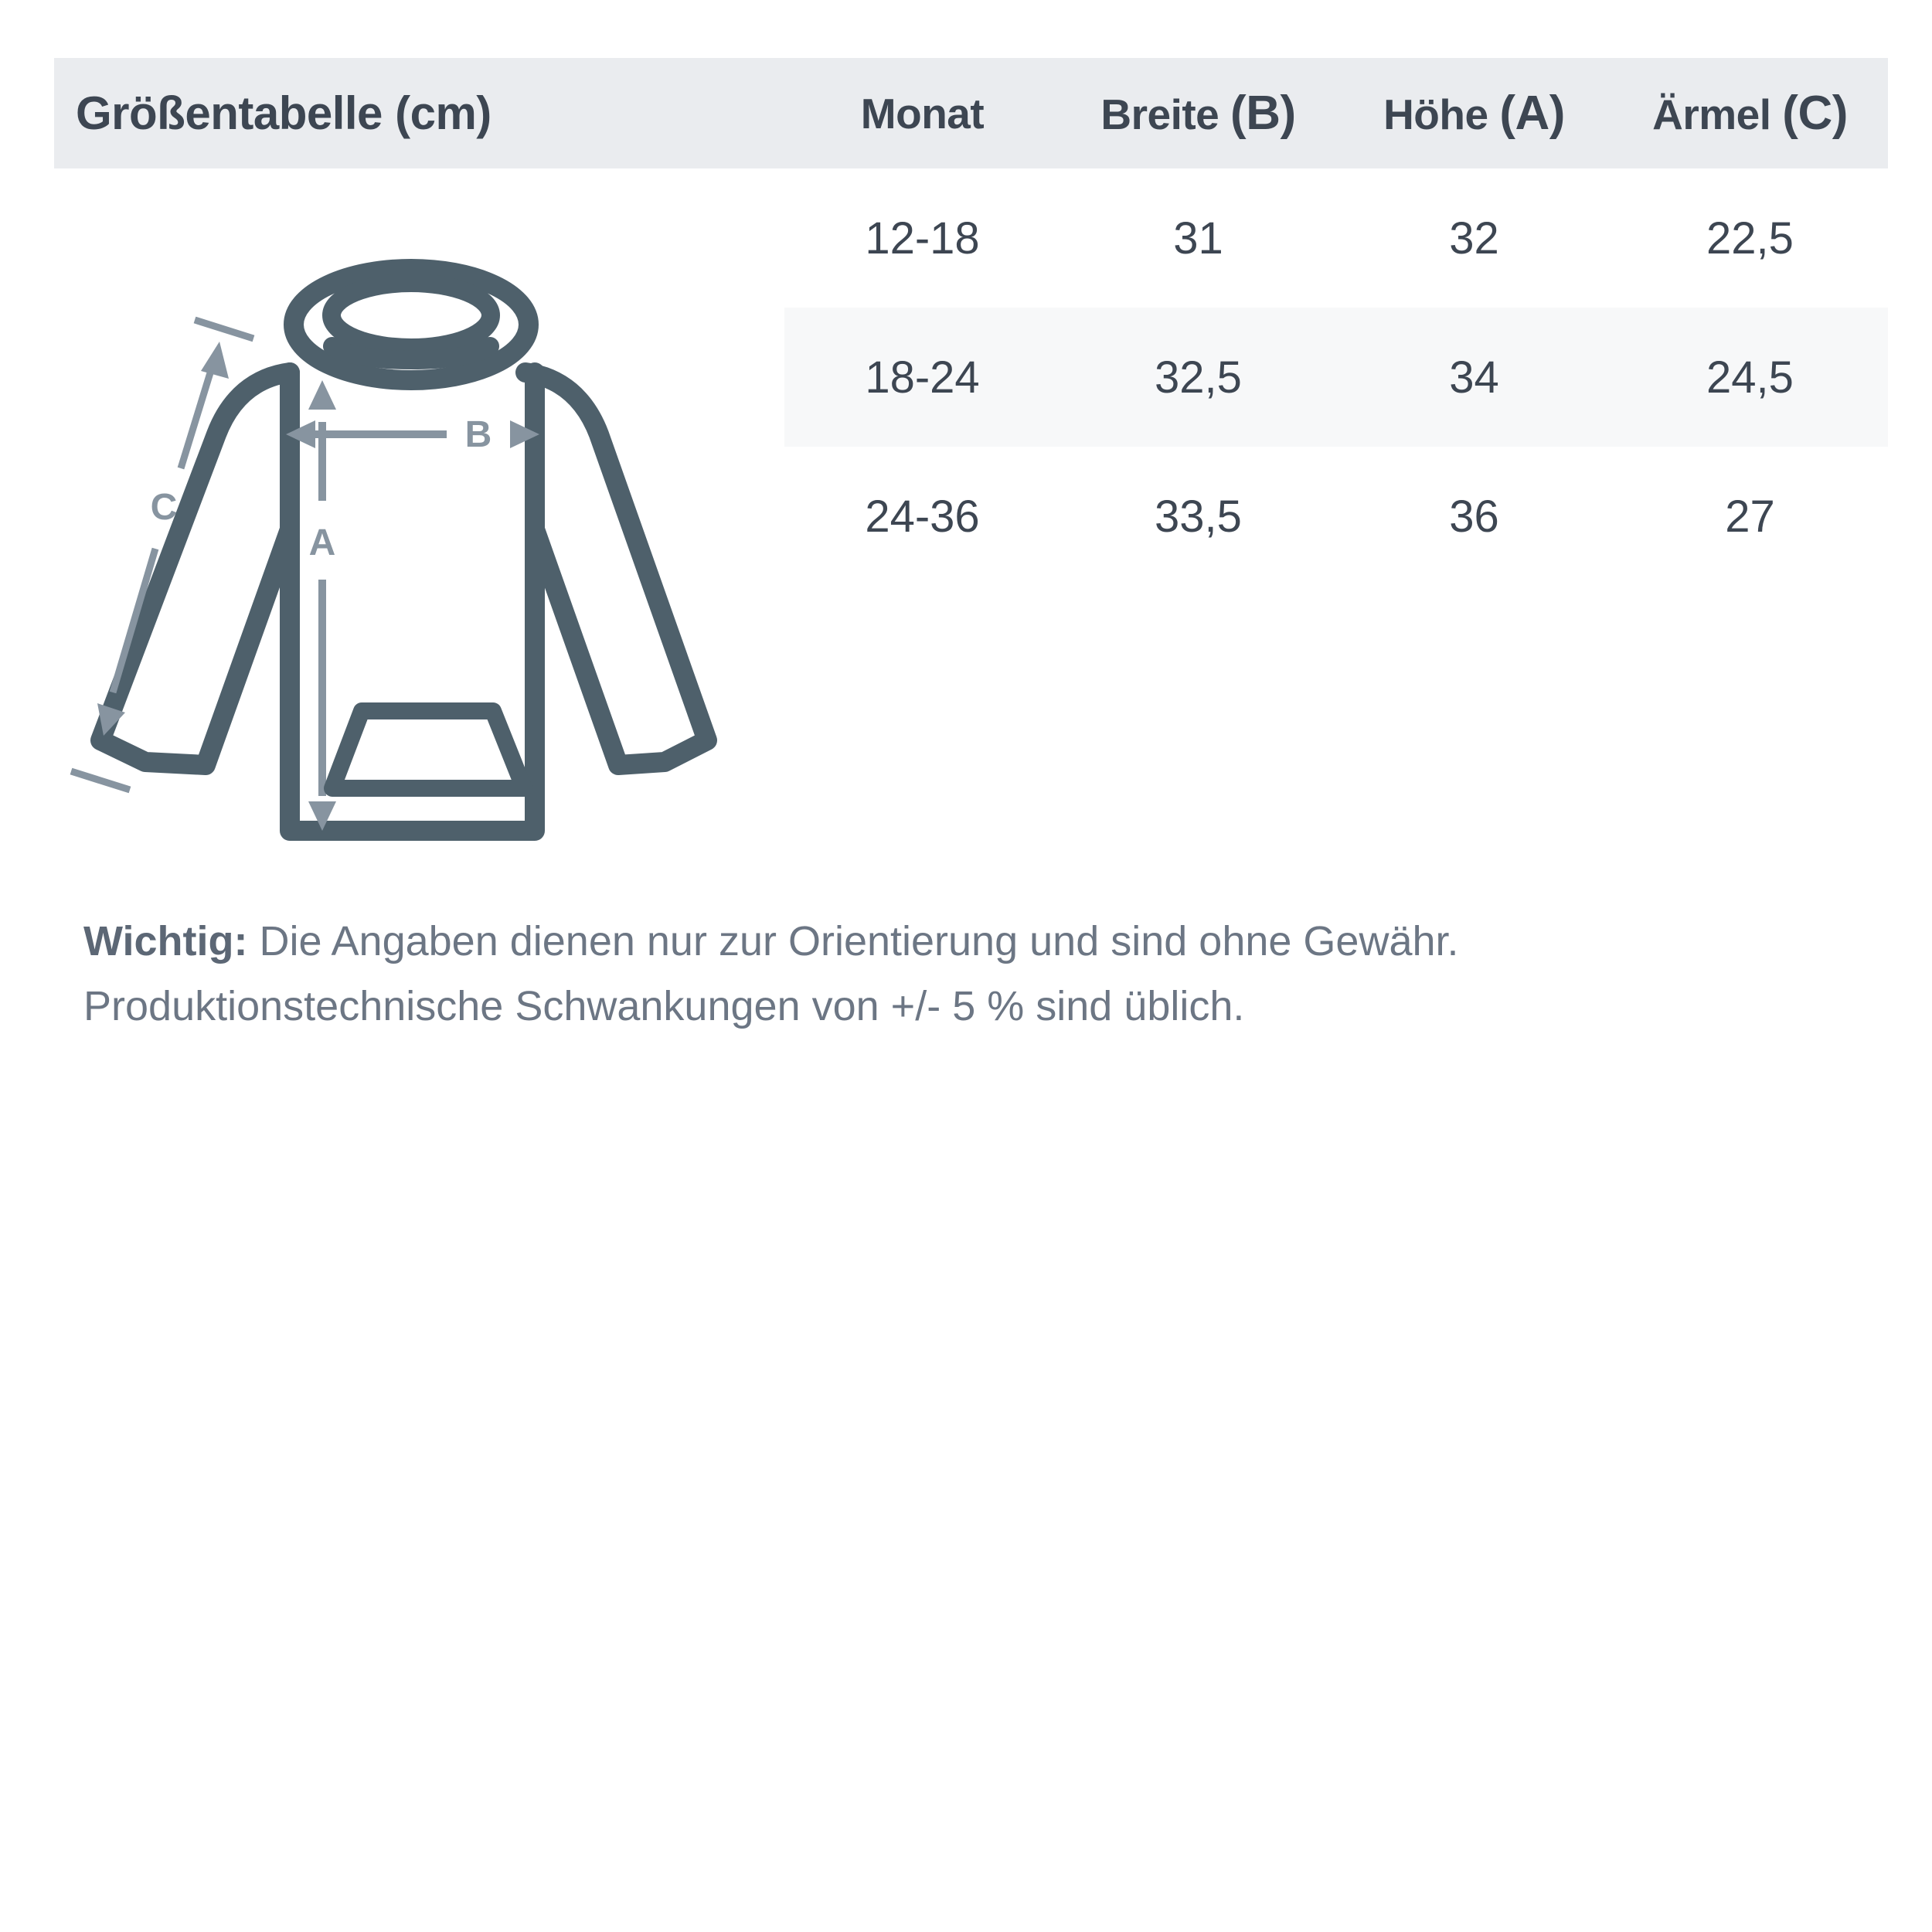  What do you see at coordinates (1815, 113) in the screenshot?
I see `column-header-sleeve-tag: (C)` at bounding box center [1815, 113].